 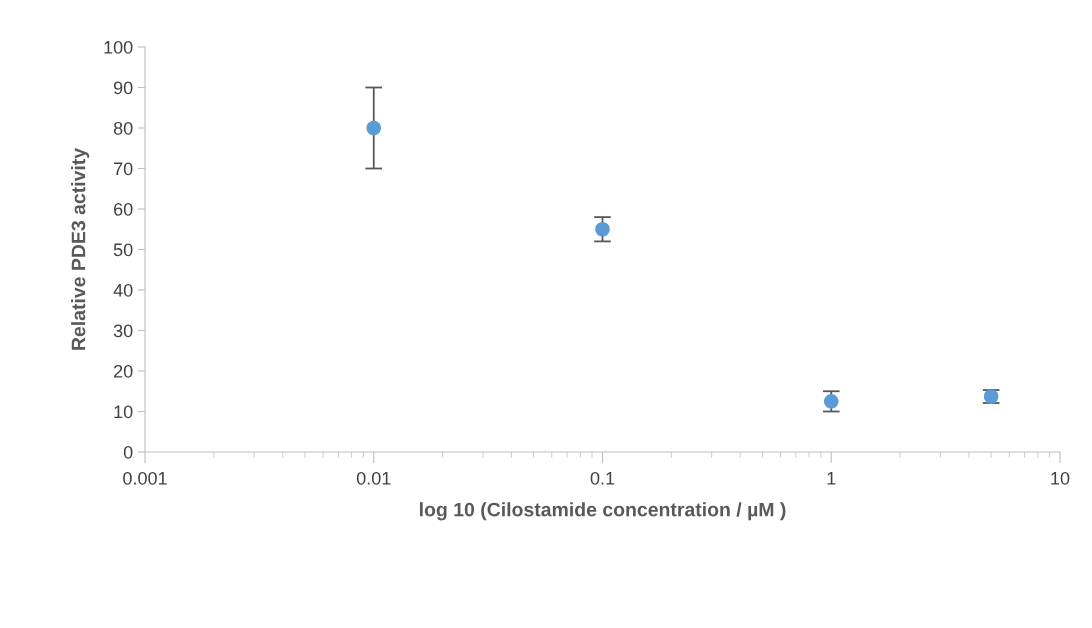 I want to click on y-tick-label: 90, so click(x=123, y=88).